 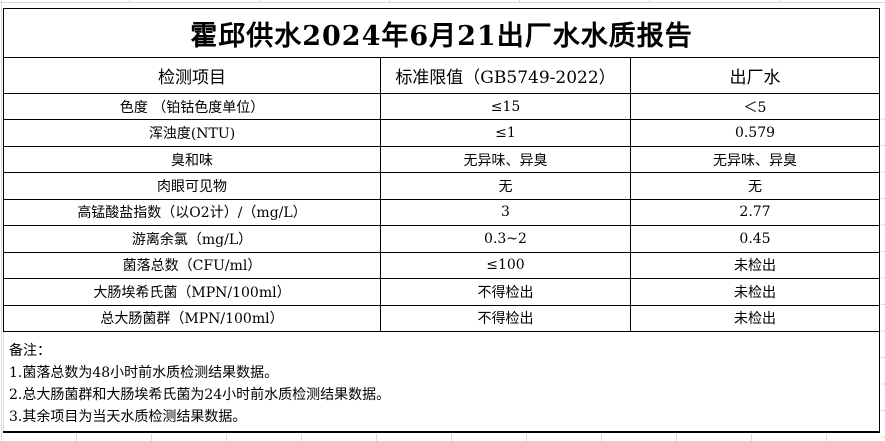 I want to click on limit-cell: ≤100, so click(x=505, y=265).